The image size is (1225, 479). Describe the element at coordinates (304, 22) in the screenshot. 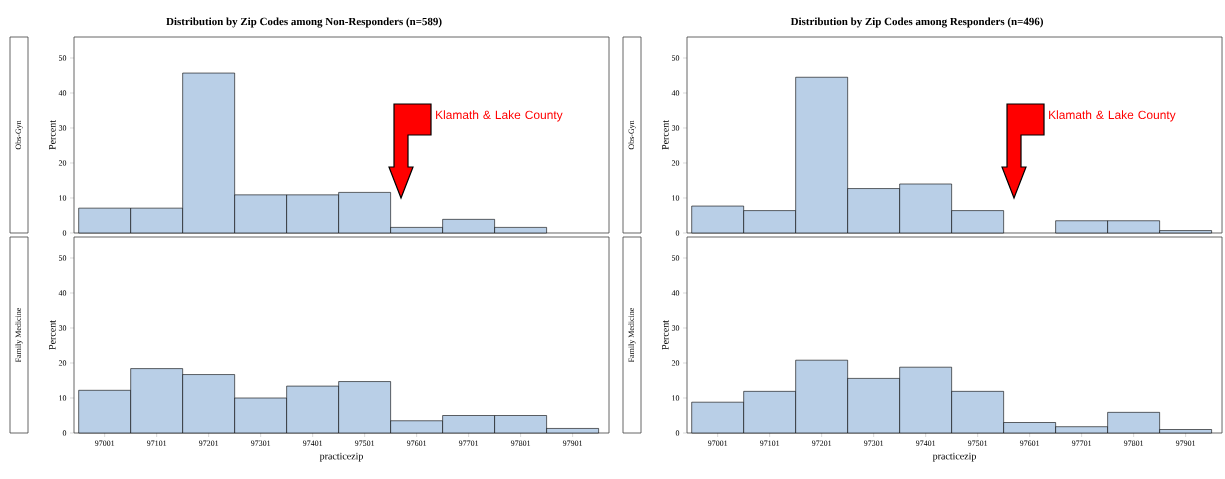

I see `chart-title: Distribution by Zip Codes among Non-Responders (n=589)` at that location.